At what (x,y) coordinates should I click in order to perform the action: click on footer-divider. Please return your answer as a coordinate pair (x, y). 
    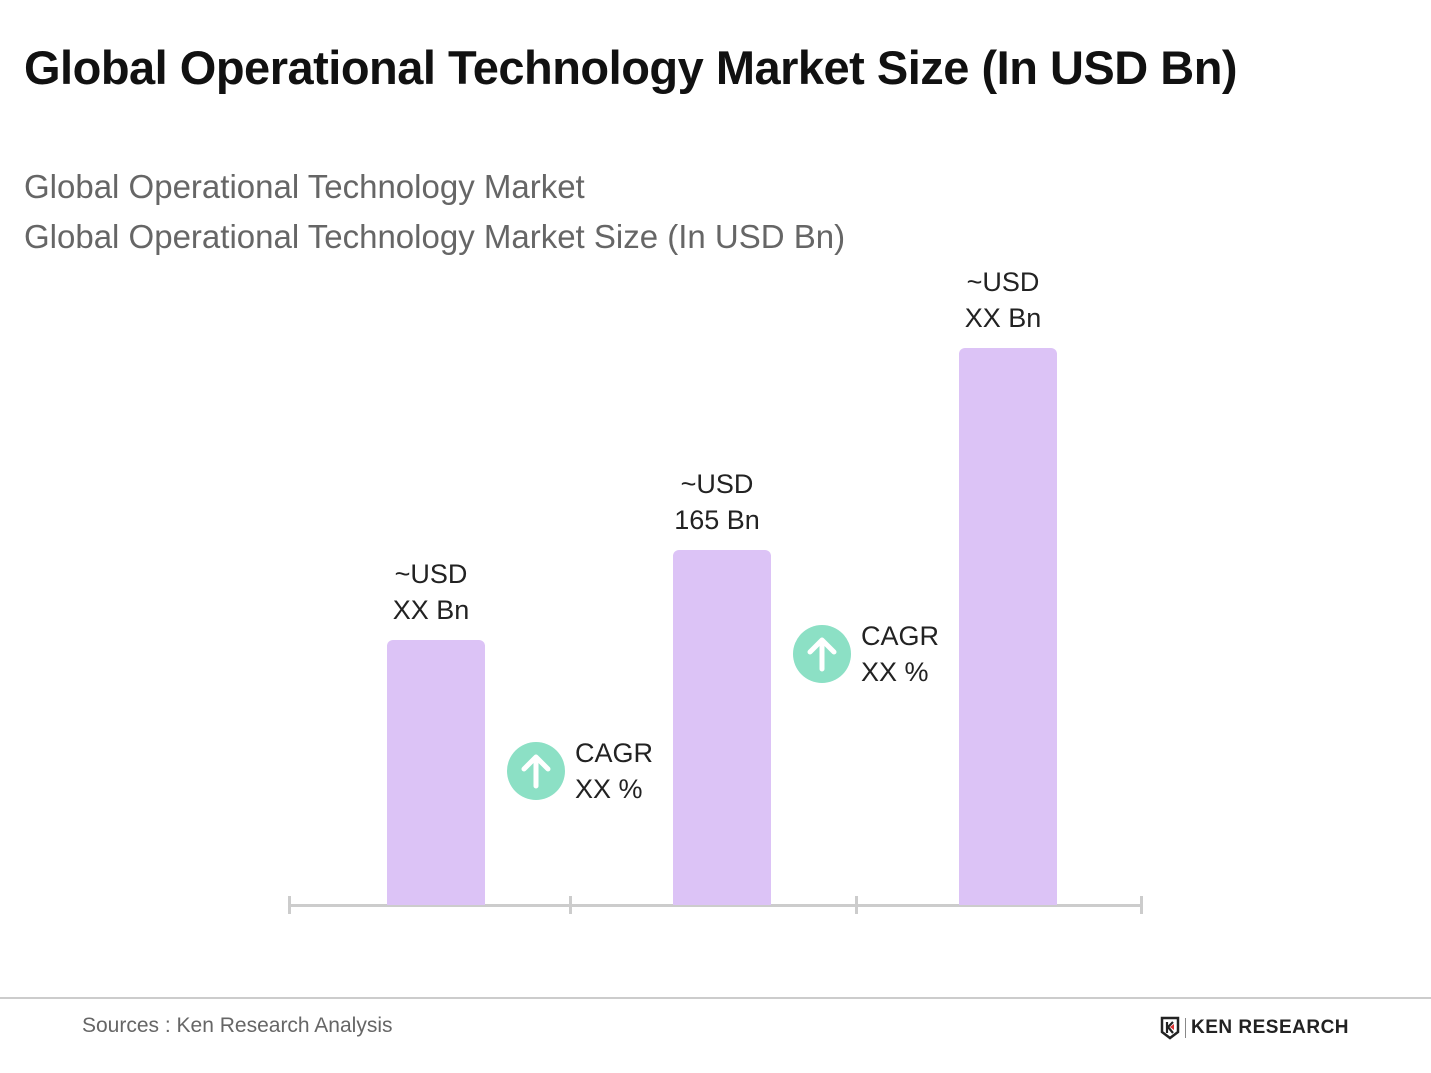
    Looking at the image, I should click on (715, 998).